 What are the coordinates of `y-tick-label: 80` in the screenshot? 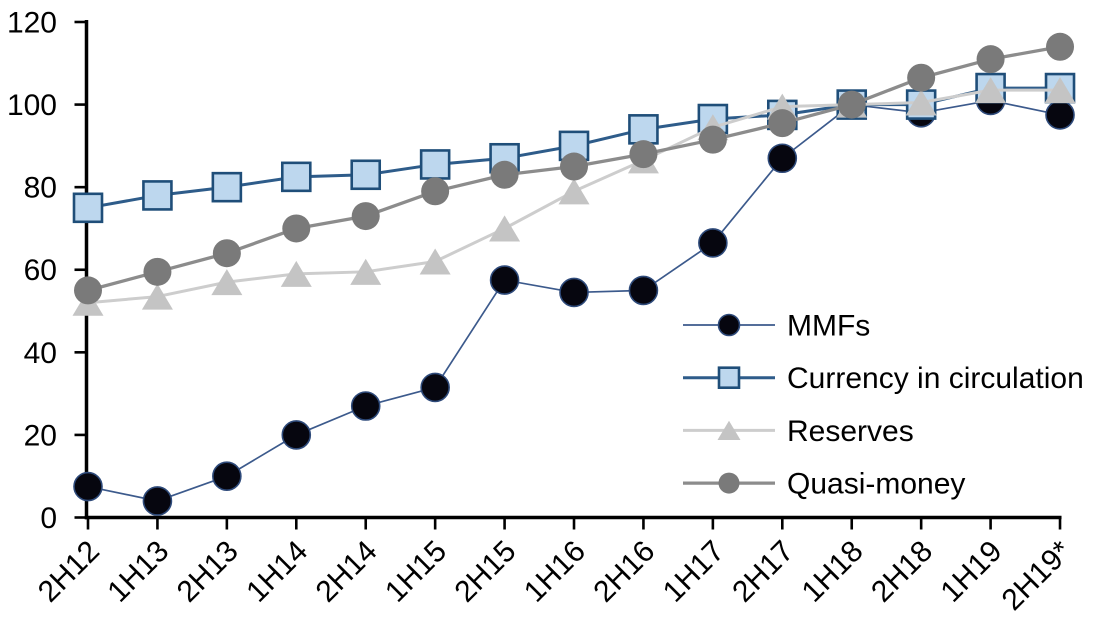 It's located at (40, 188).